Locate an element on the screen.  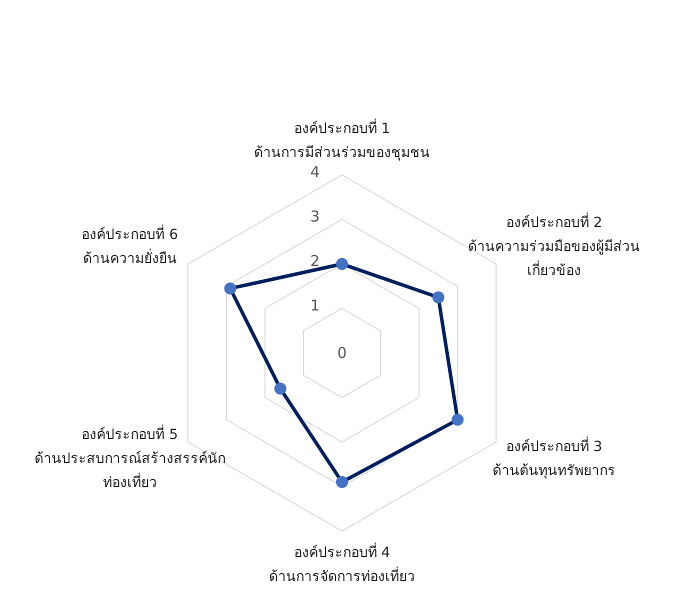
y-tick-label: 4 is located at coordinates (315, 172).